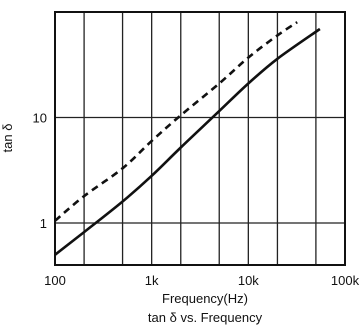 The width and height of the screenshot is (363, 327). What do you see at coordinates (40, 118) in the screenshot?
I see `y-tick-label: 10` at bounding box center [40, 118].